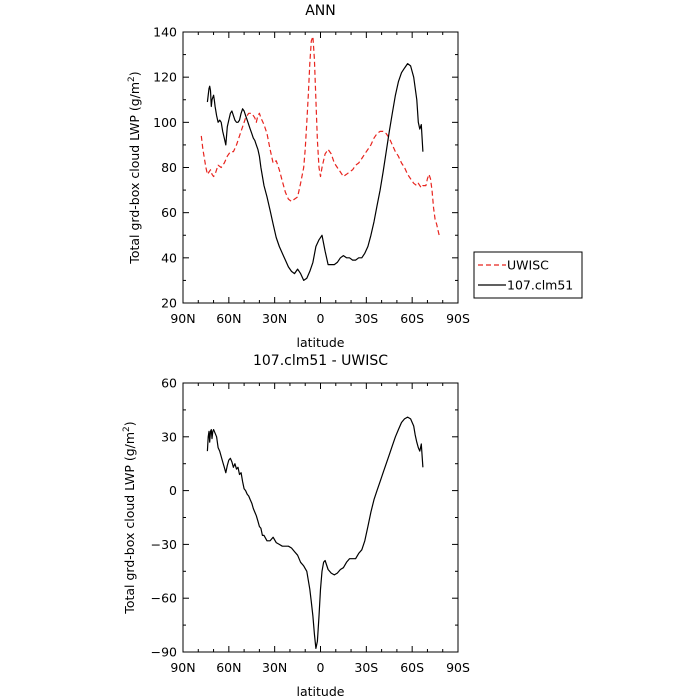 This screenshot has width=700, height=700. I want to click on chart-title: 107.clm51 - UWISC, so click(320, 361).